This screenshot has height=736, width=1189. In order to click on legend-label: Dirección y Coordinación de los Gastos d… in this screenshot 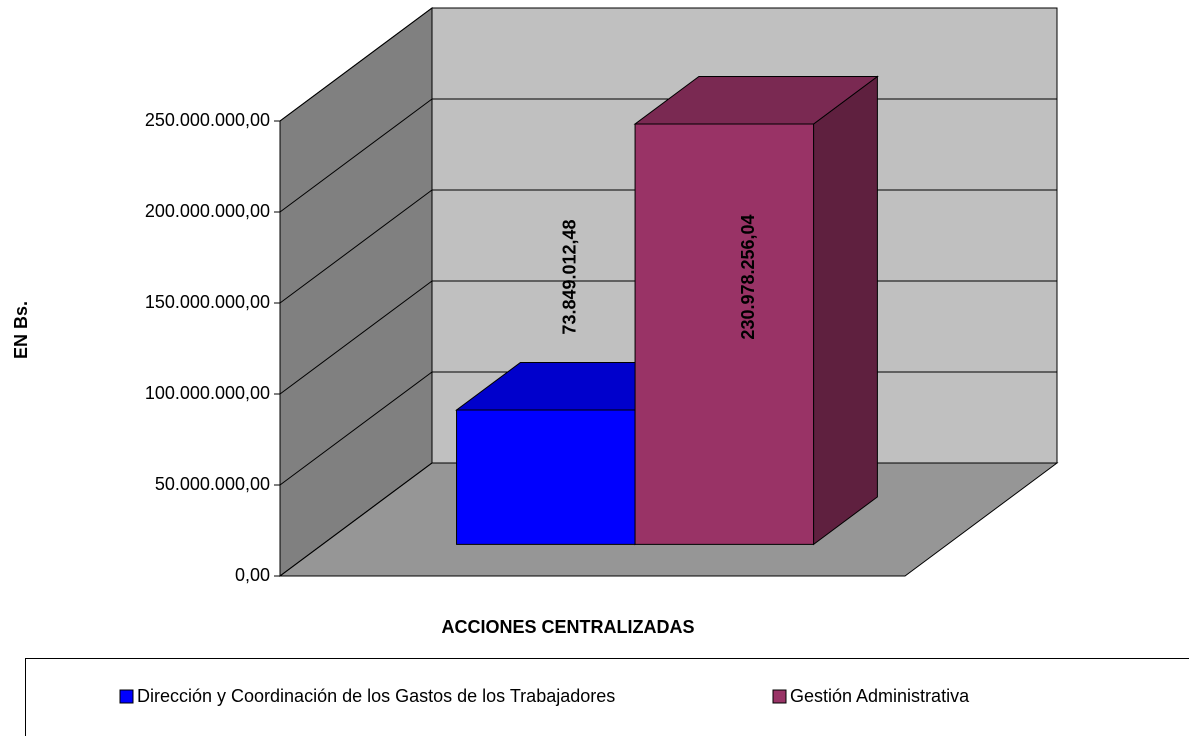, I will do `click(376, 696)`.